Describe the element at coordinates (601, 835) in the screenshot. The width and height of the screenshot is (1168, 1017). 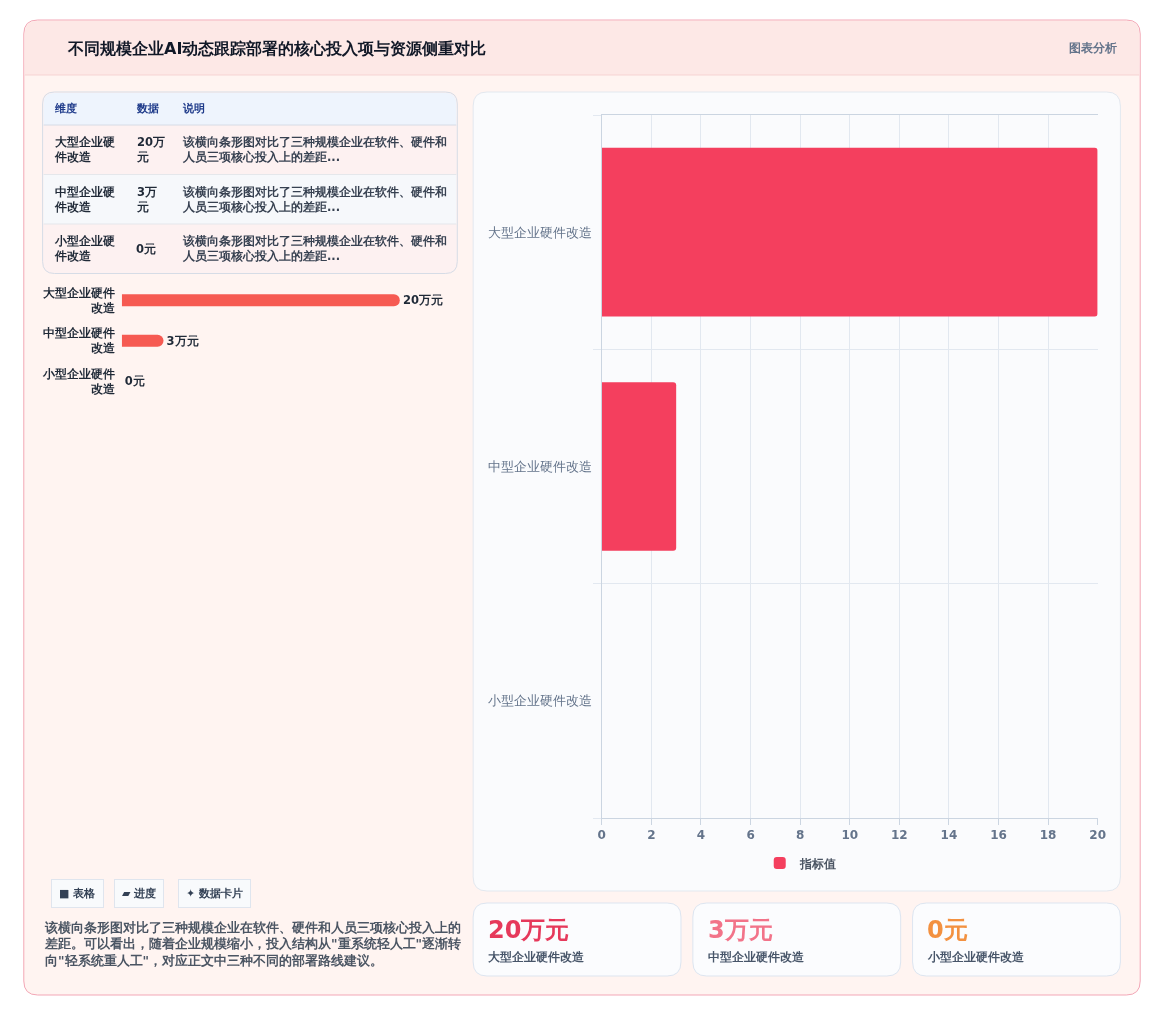
I see `x-tick-label: 0` at that location.